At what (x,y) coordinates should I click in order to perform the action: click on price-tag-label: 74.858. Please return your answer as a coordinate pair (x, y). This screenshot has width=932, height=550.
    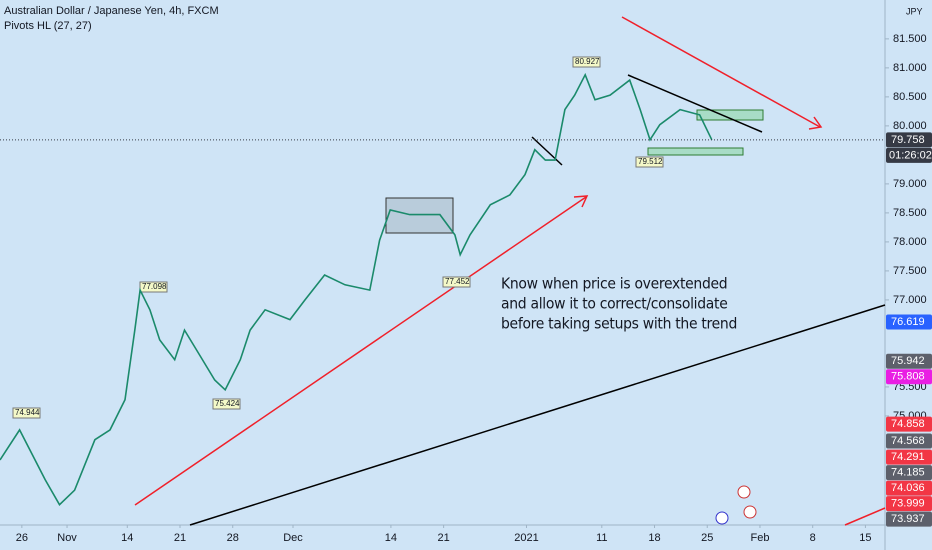
    Looking at the image, I should click on (908, 424).